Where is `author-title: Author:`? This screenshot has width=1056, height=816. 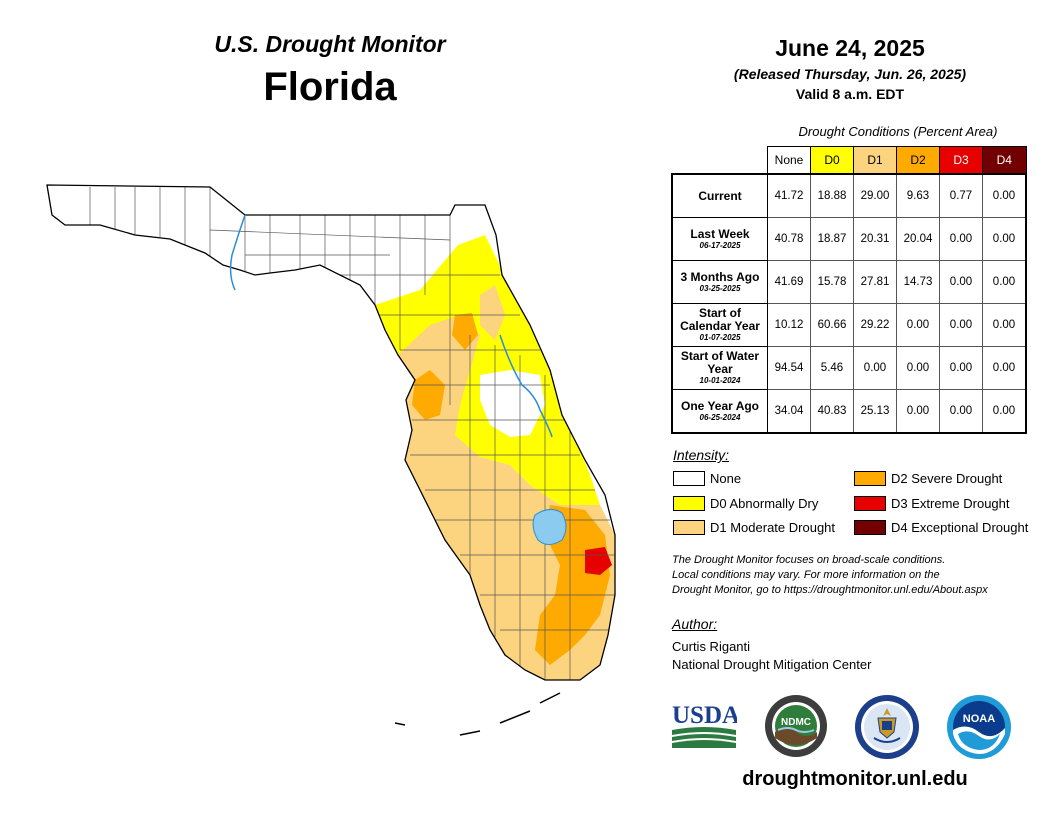 author-title: Author: is located at coordinates (695, 624).